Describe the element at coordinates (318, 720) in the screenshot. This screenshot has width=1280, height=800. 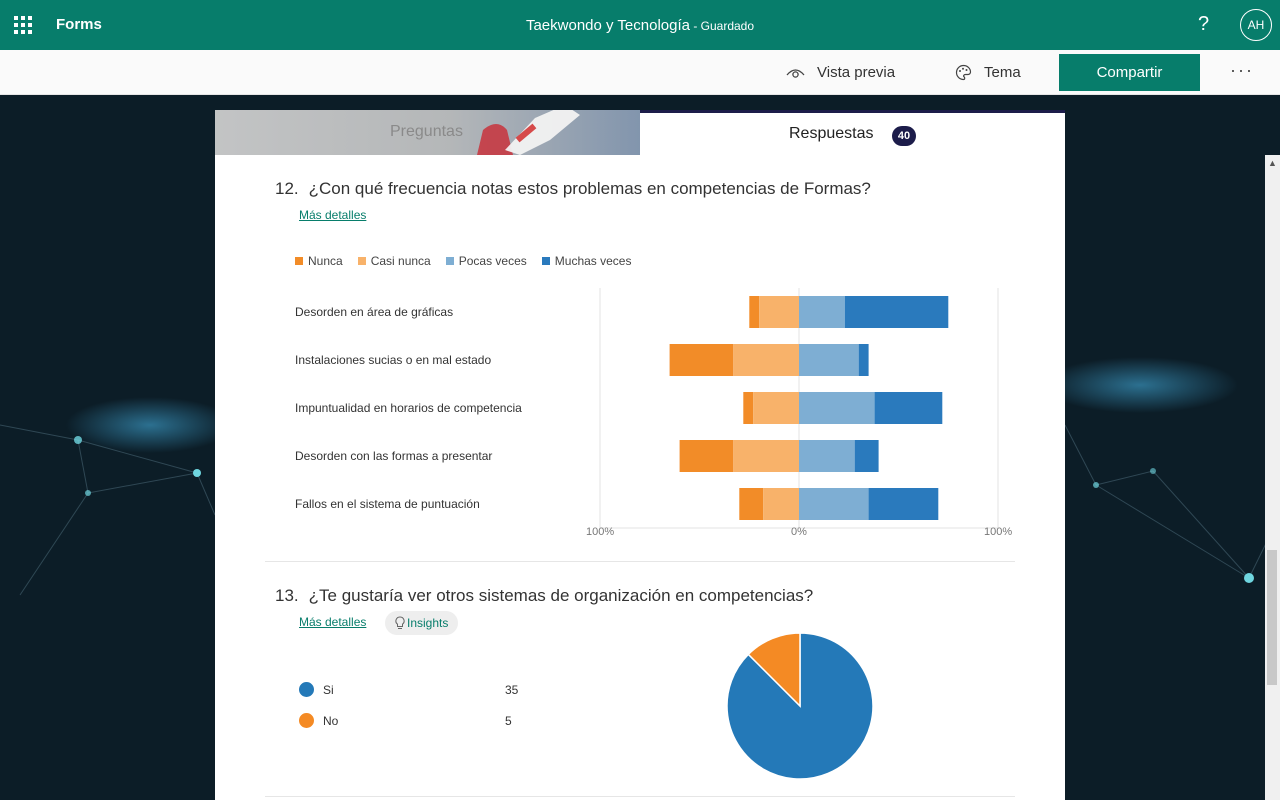
I see `pie-legend-item-no: No` at that location.